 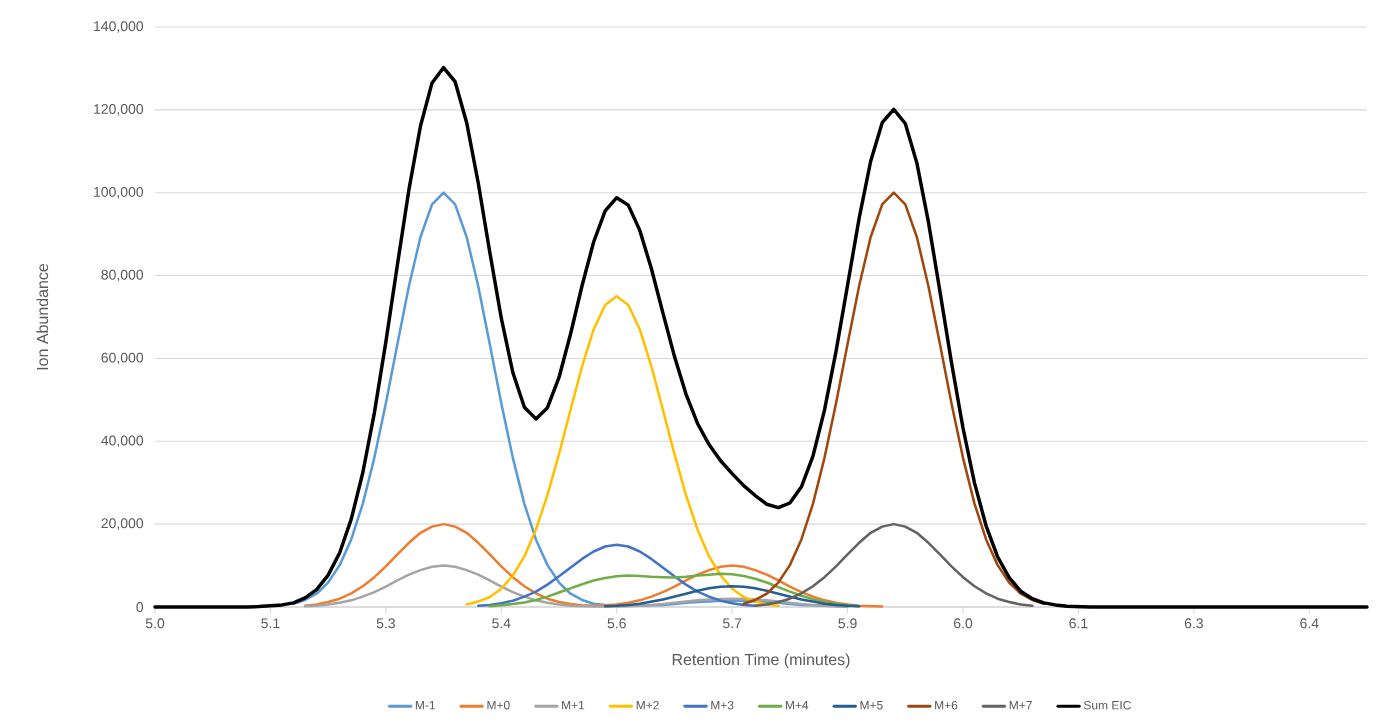 I want to click on x-tick-label: 5.6, so click(x=616, y=623).